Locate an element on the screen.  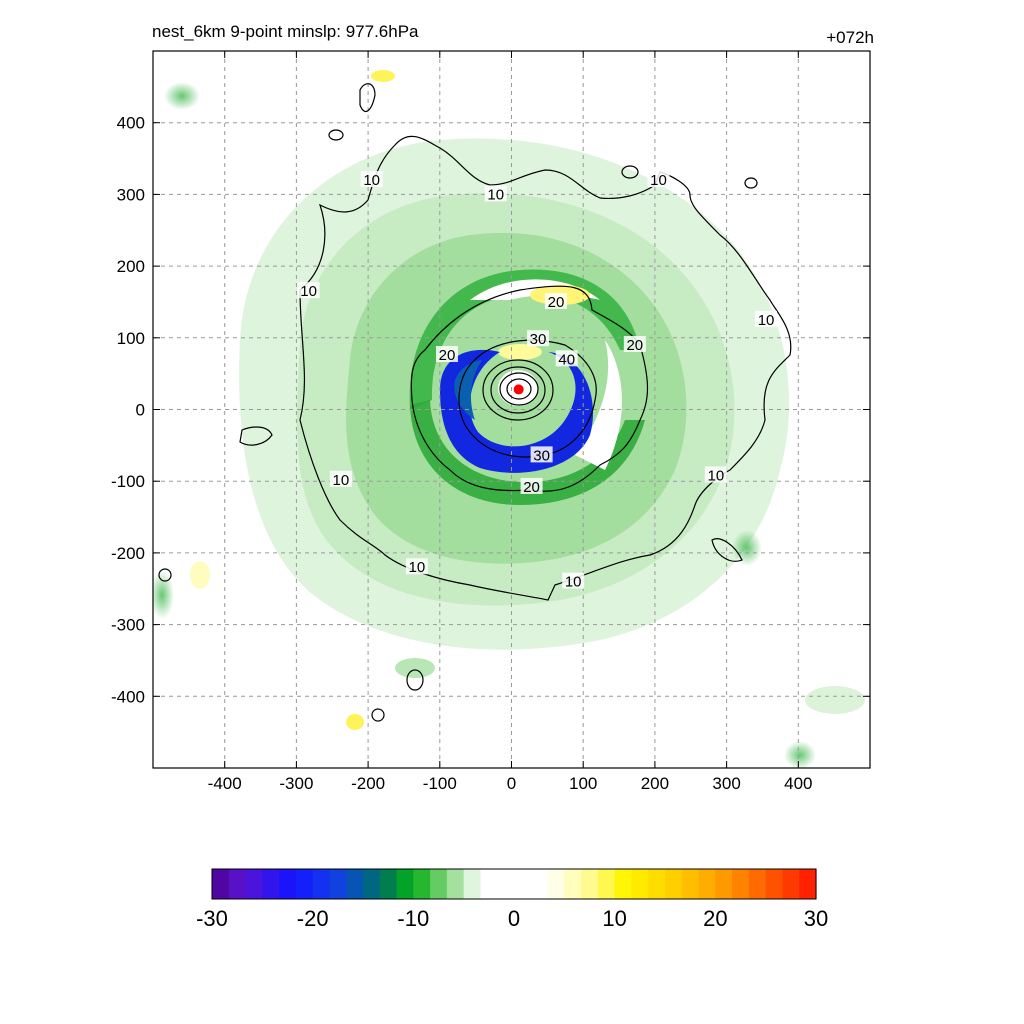
contour-label-7: 10 is located at coordinates (417, 567).